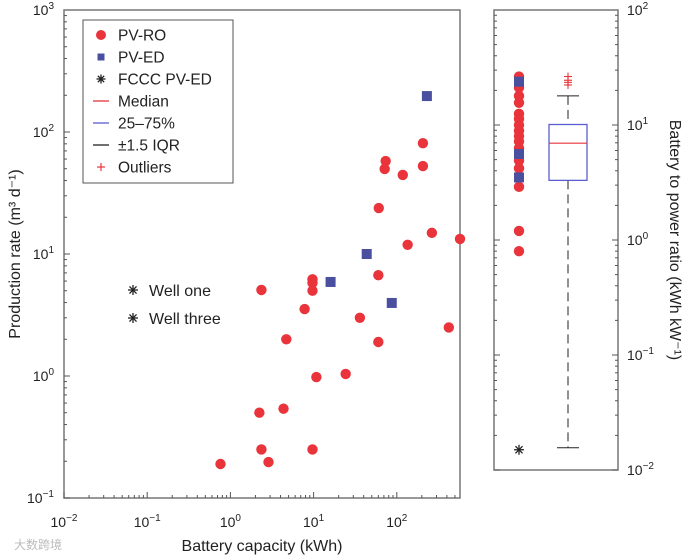 Image resolution: width=685 pixels, height=560 pixels. I want to click on x-tick-label: 10¹, so click(314, 521).